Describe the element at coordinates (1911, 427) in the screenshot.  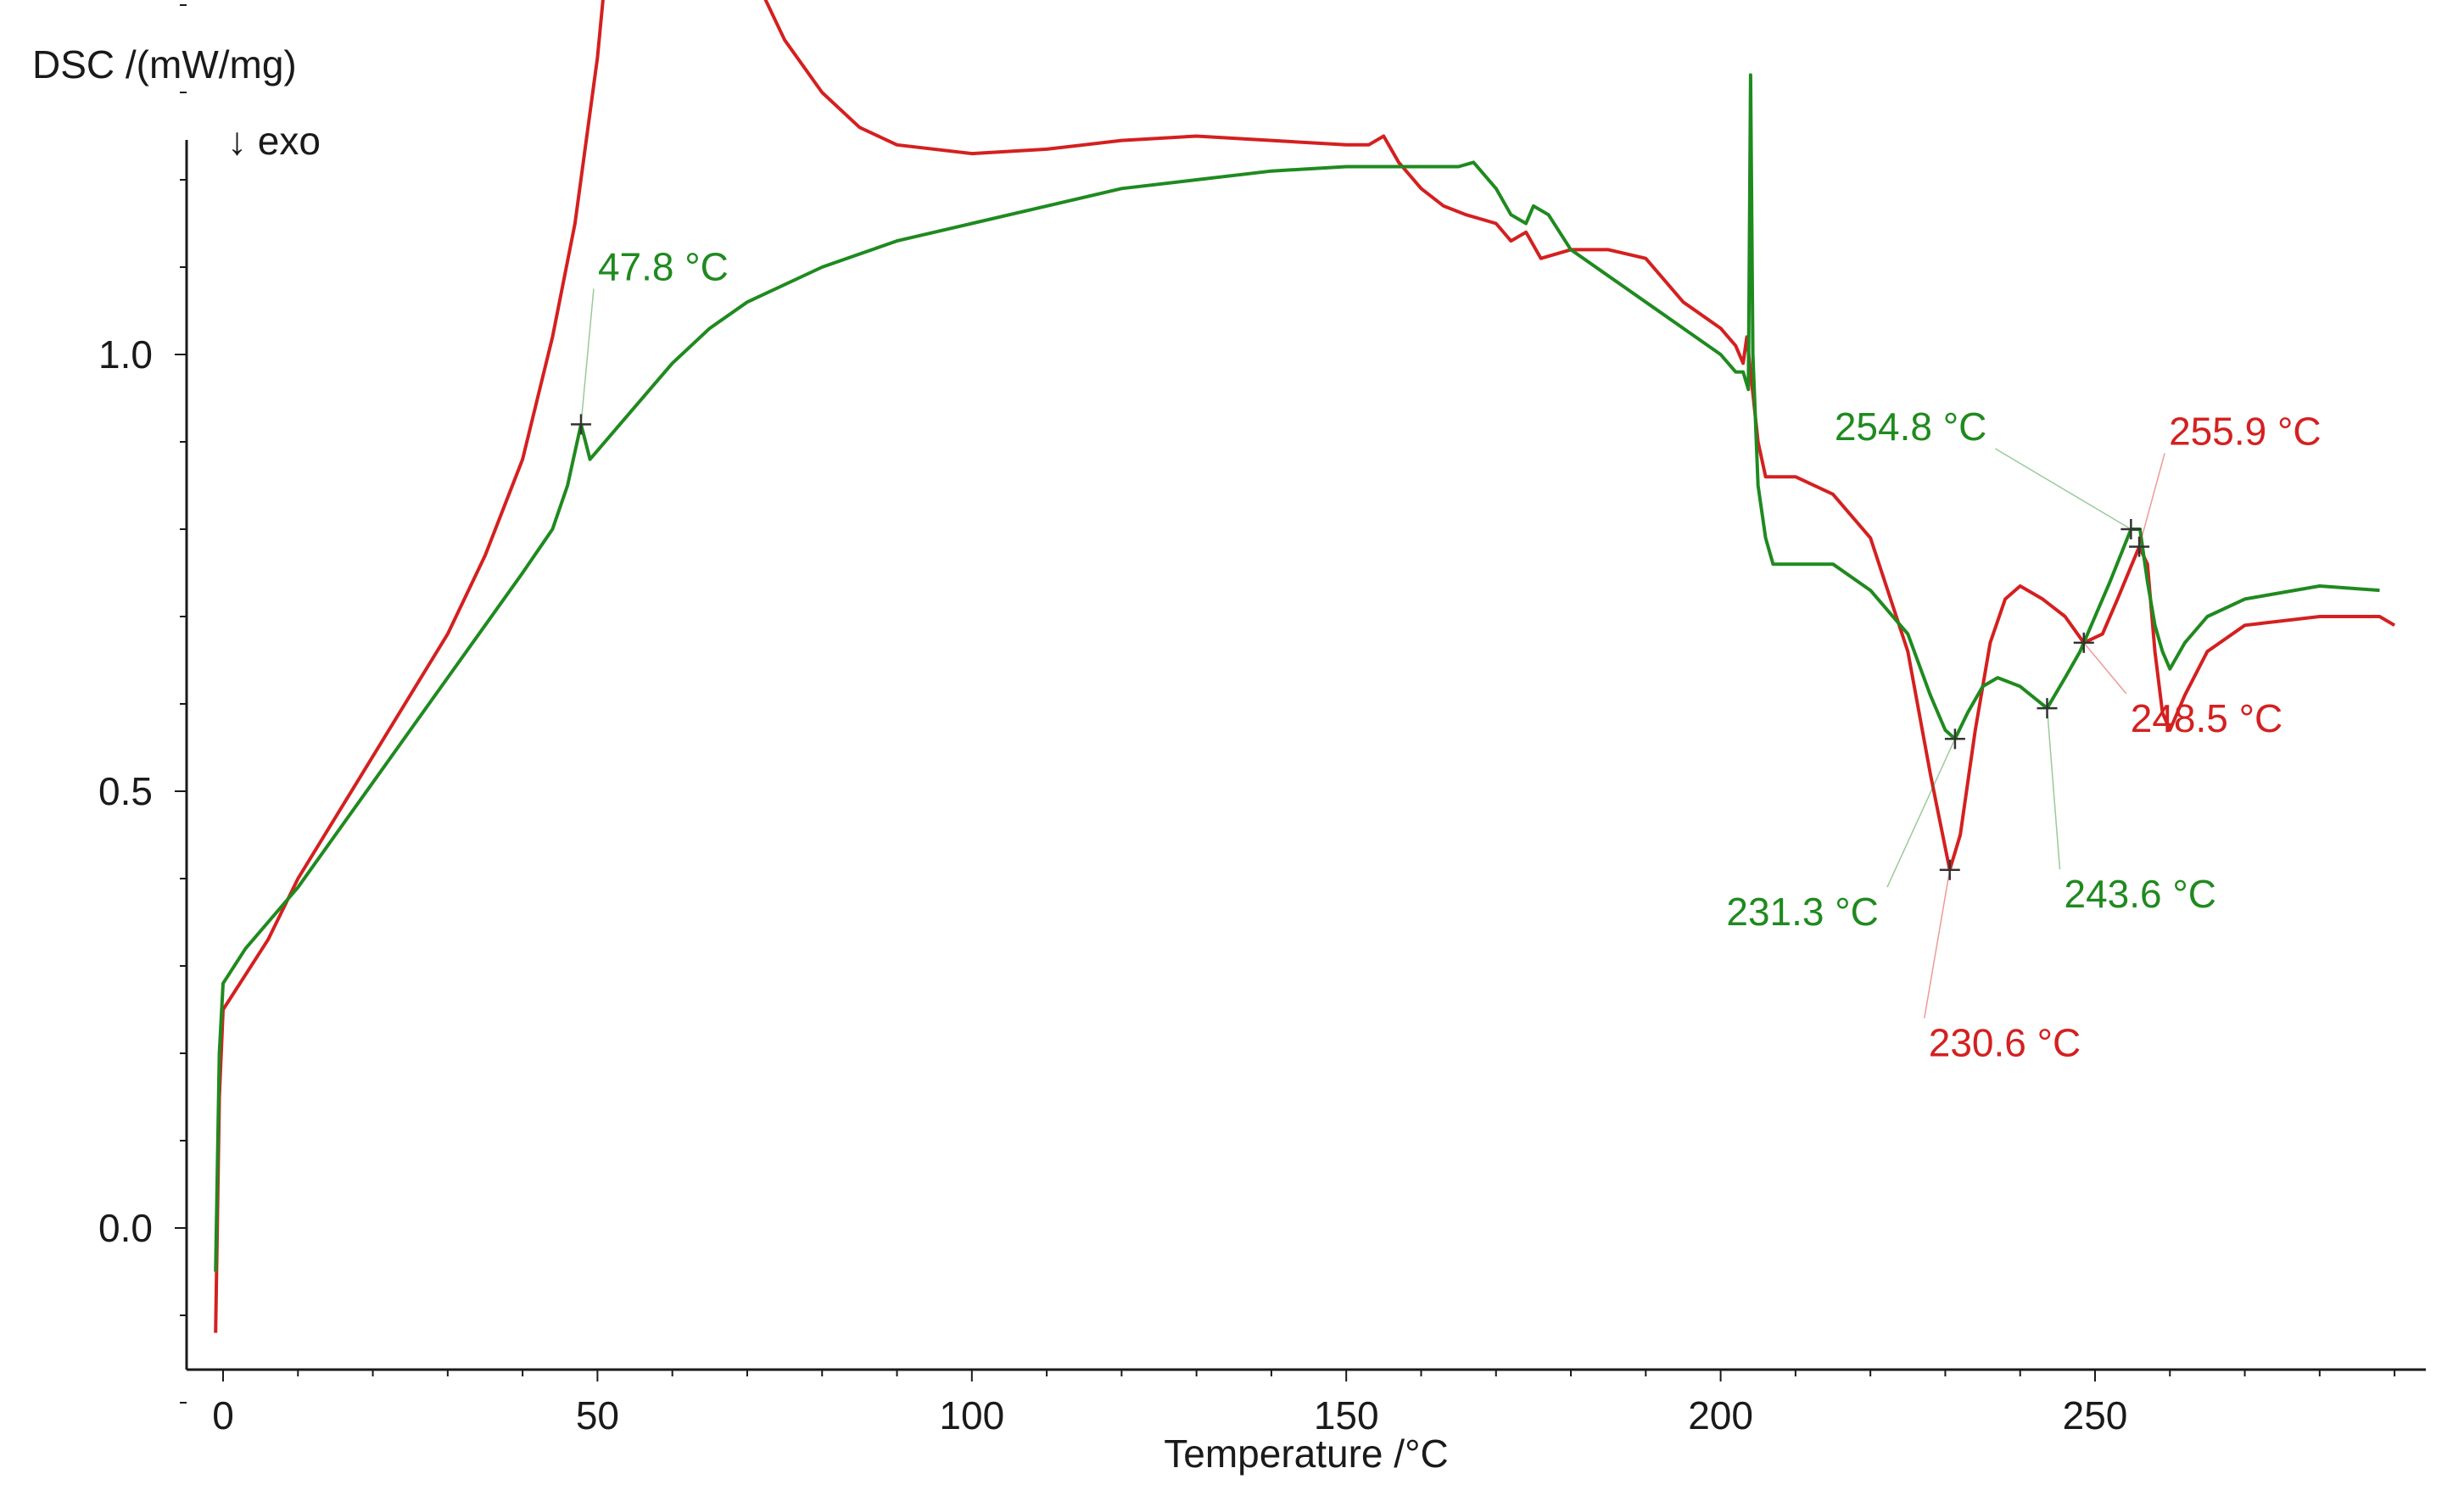
I see `annotation-label: 254.8 °C` at that location.